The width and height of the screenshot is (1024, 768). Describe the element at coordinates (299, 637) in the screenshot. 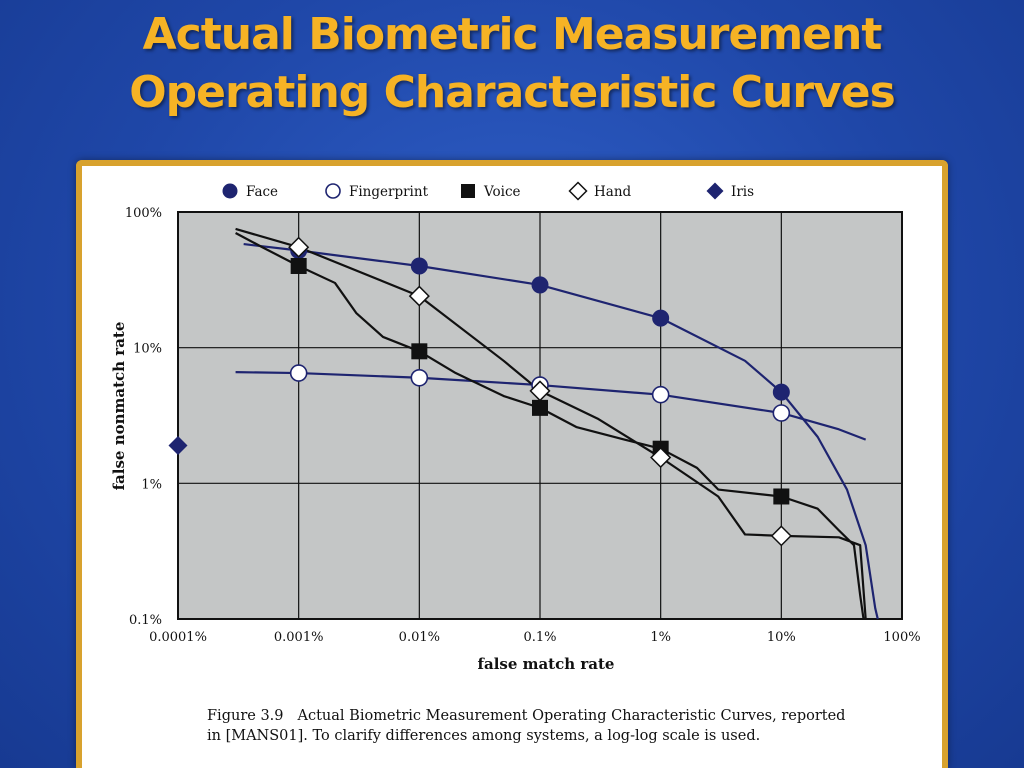

I see `x-tick-label: 0.001%` at that location.